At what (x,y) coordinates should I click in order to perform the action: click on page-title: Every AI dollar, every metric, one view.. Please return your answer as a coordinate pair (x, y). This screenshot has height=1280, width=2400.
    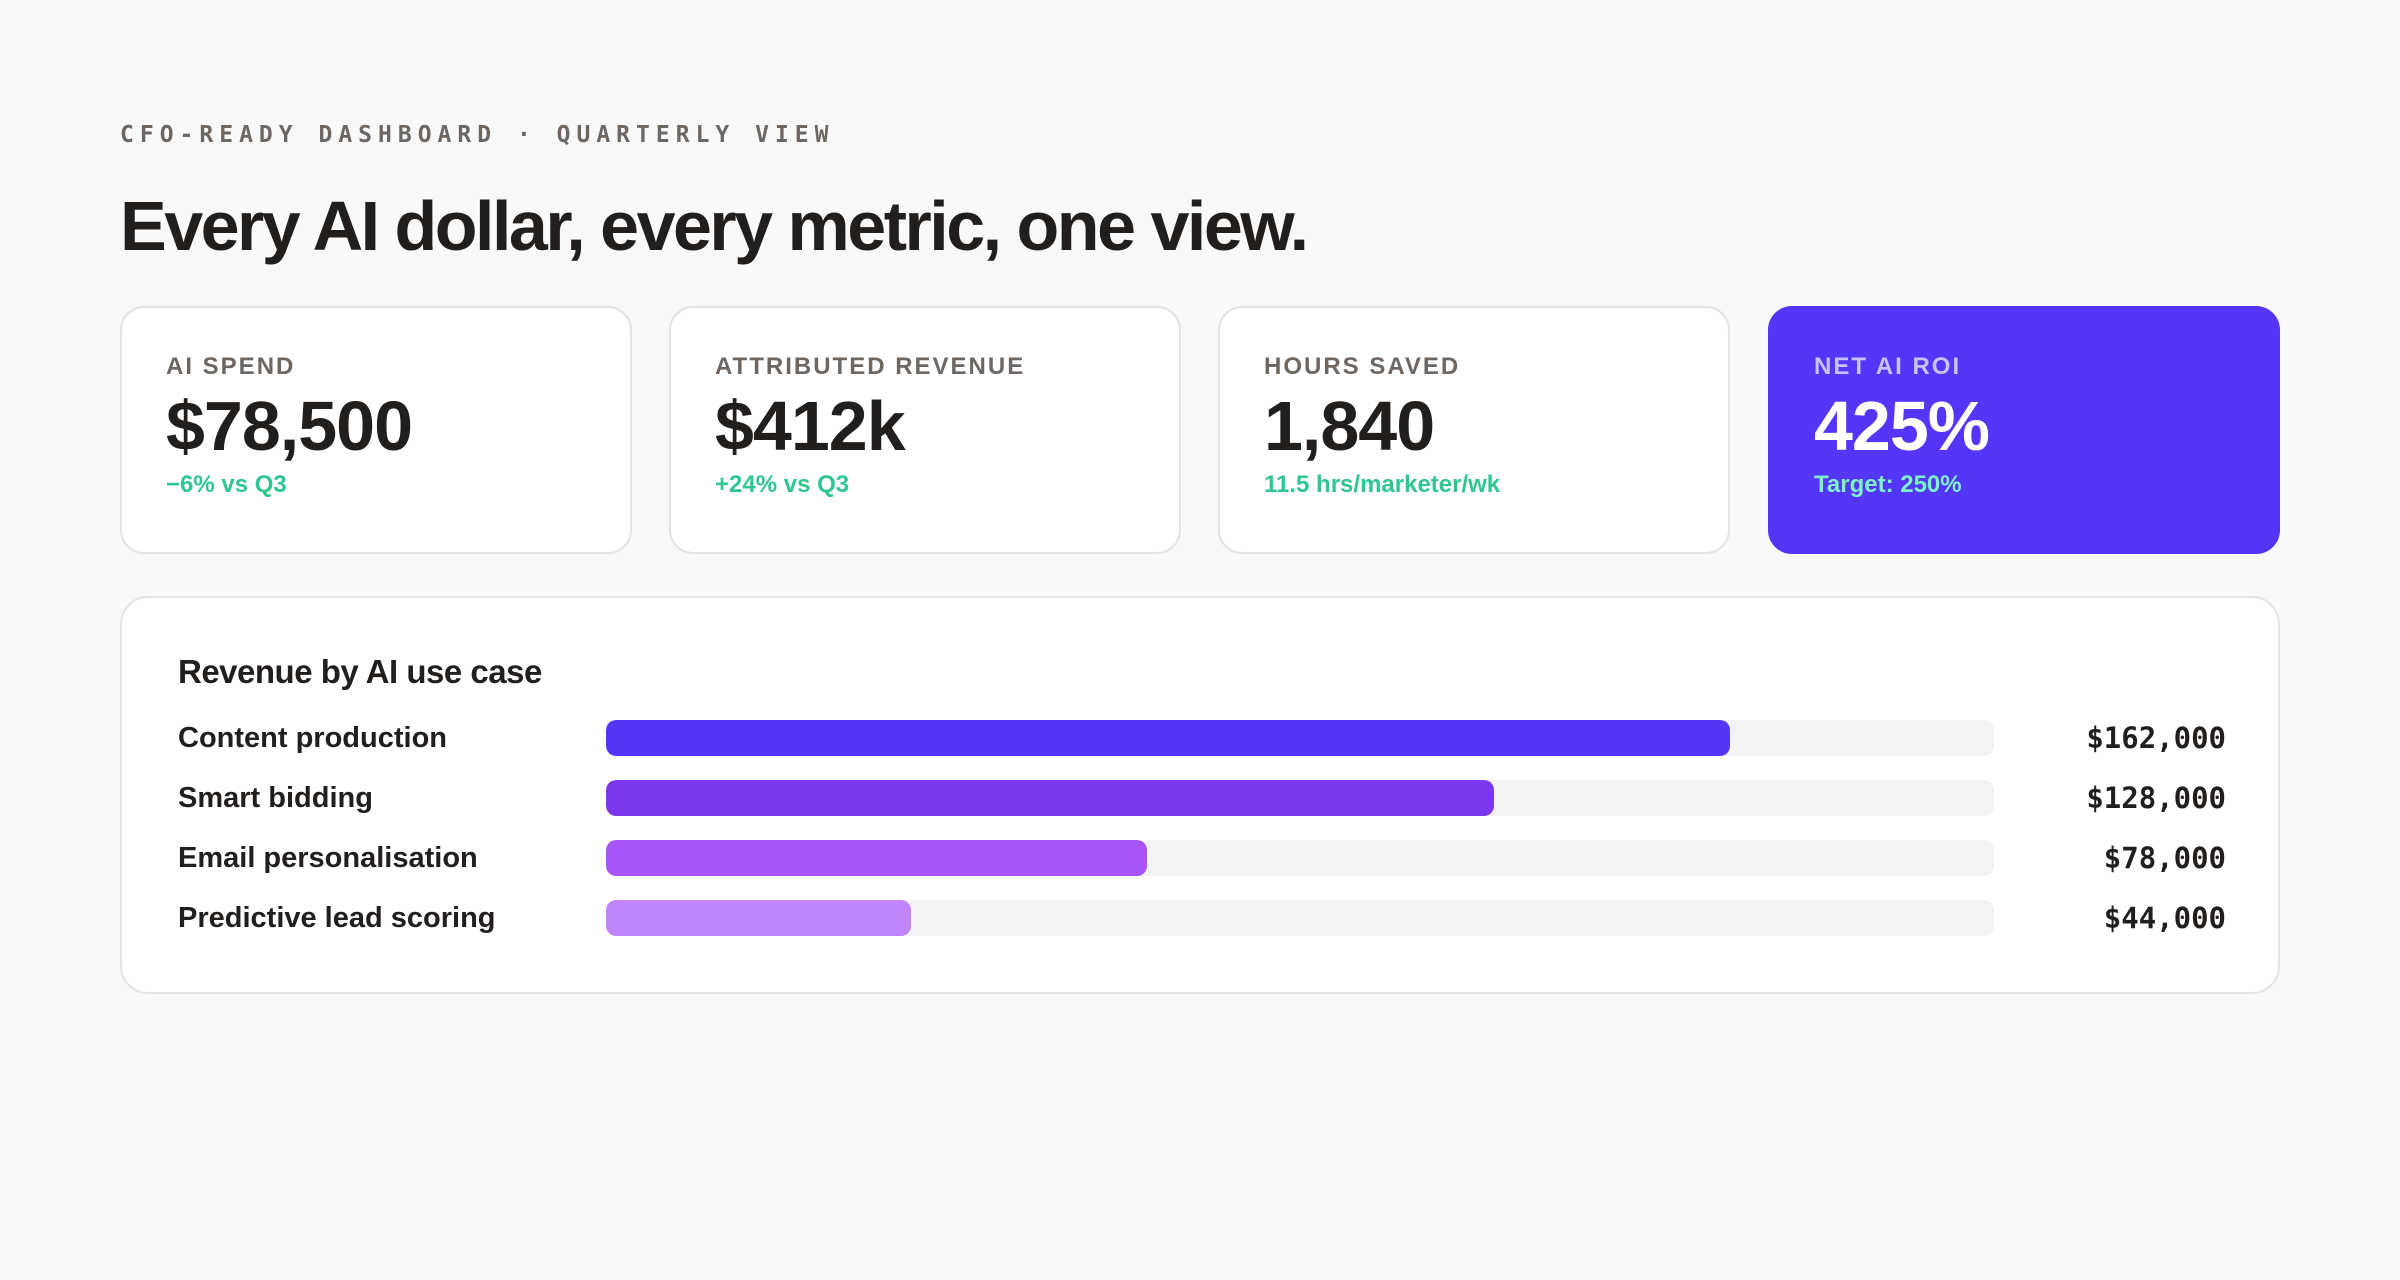
    Looking at the image, I should click on (714, 226).